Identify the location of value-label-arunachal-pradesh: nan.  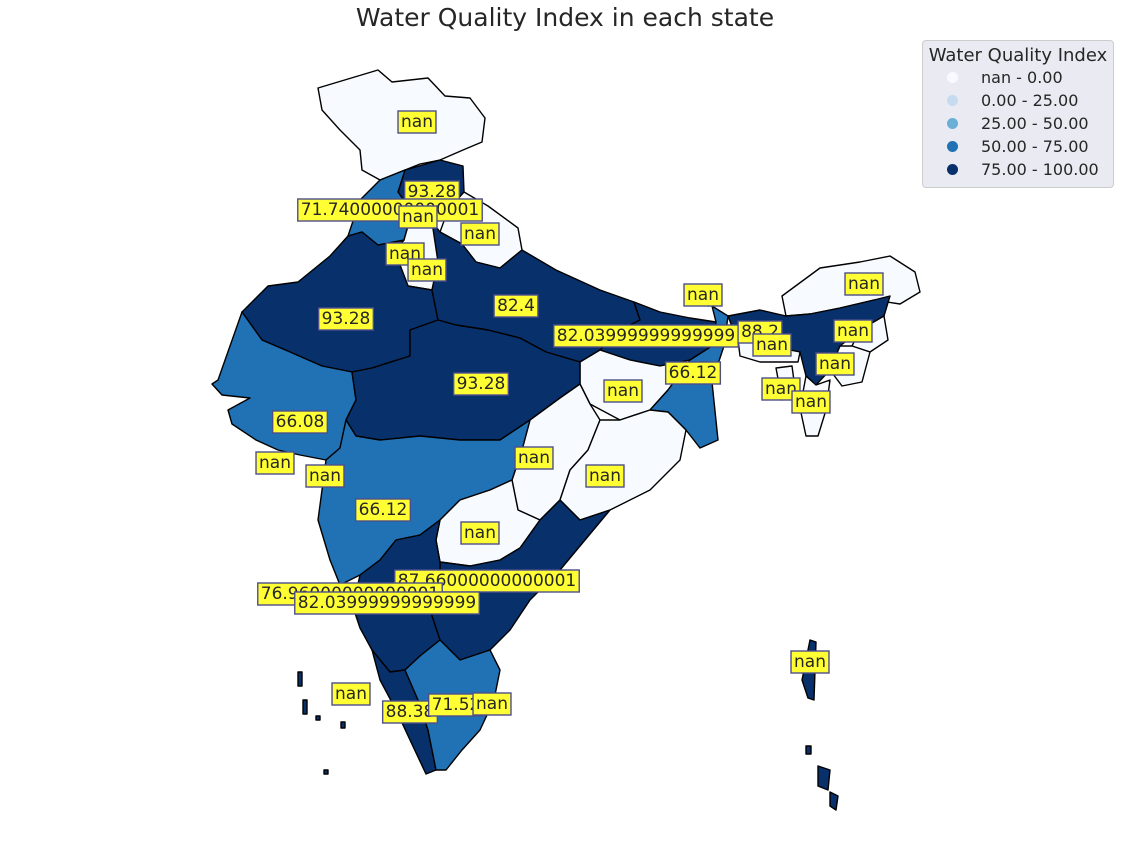
(864, 284).